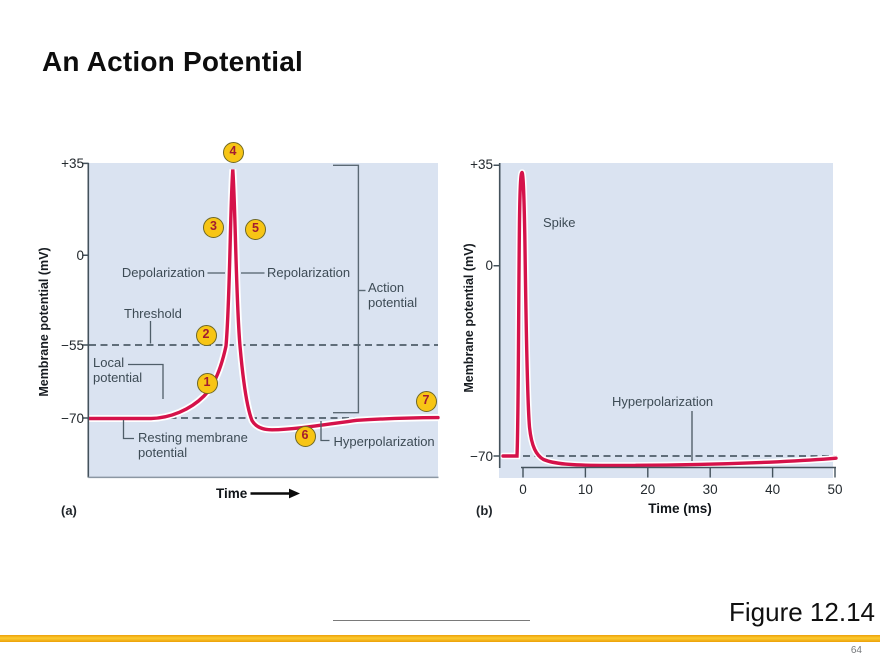  What do you see at coordinates (559, 222) in the screenshot?
I see `label-spike: Spike` at bounding box center [559, 222].